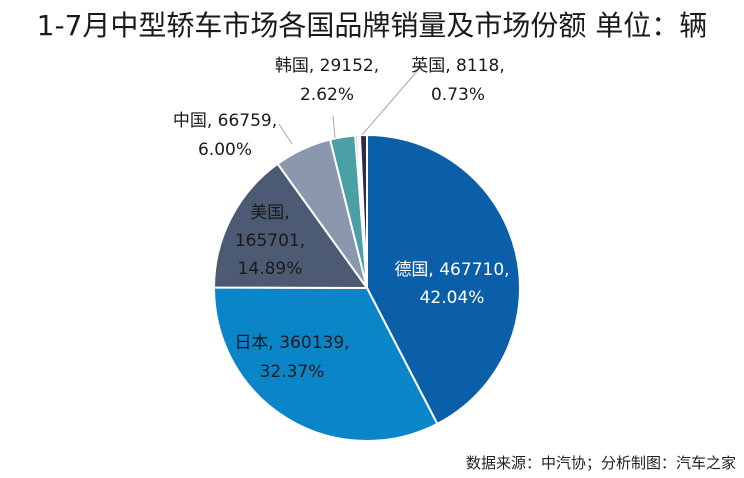 The width and height of the screenshot is (744, 478). Describe the element at coordinates (291, 343) in the screenshot. I see `slice-label-1-line-0: 日本, 360139,` at that location.